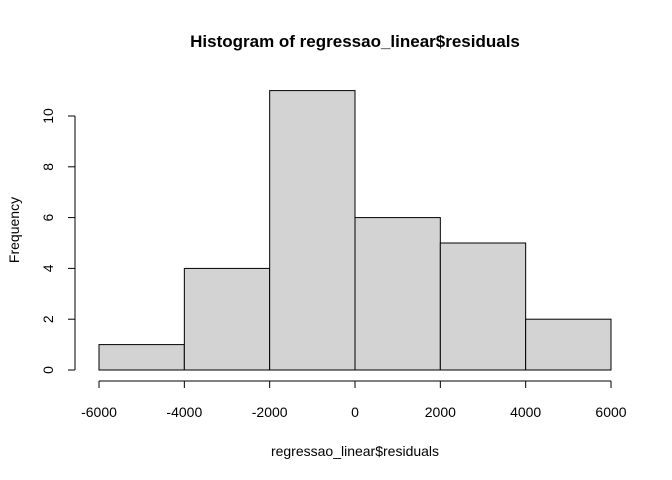  What do you see at coordinates (48, 370) in the screenshot?
I see `y-tick-label-0: 0` at bounding box center [48, 370].